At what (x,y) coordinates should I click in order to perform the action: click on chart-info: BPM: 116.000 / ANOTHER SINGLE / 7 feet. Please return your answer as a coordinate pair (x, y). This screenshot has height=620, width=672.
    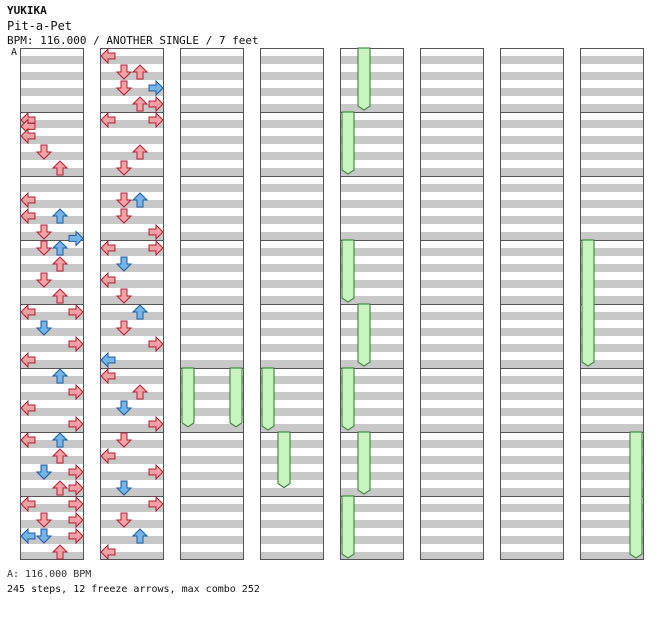
    Looking at the image, I should click on (133, 40).